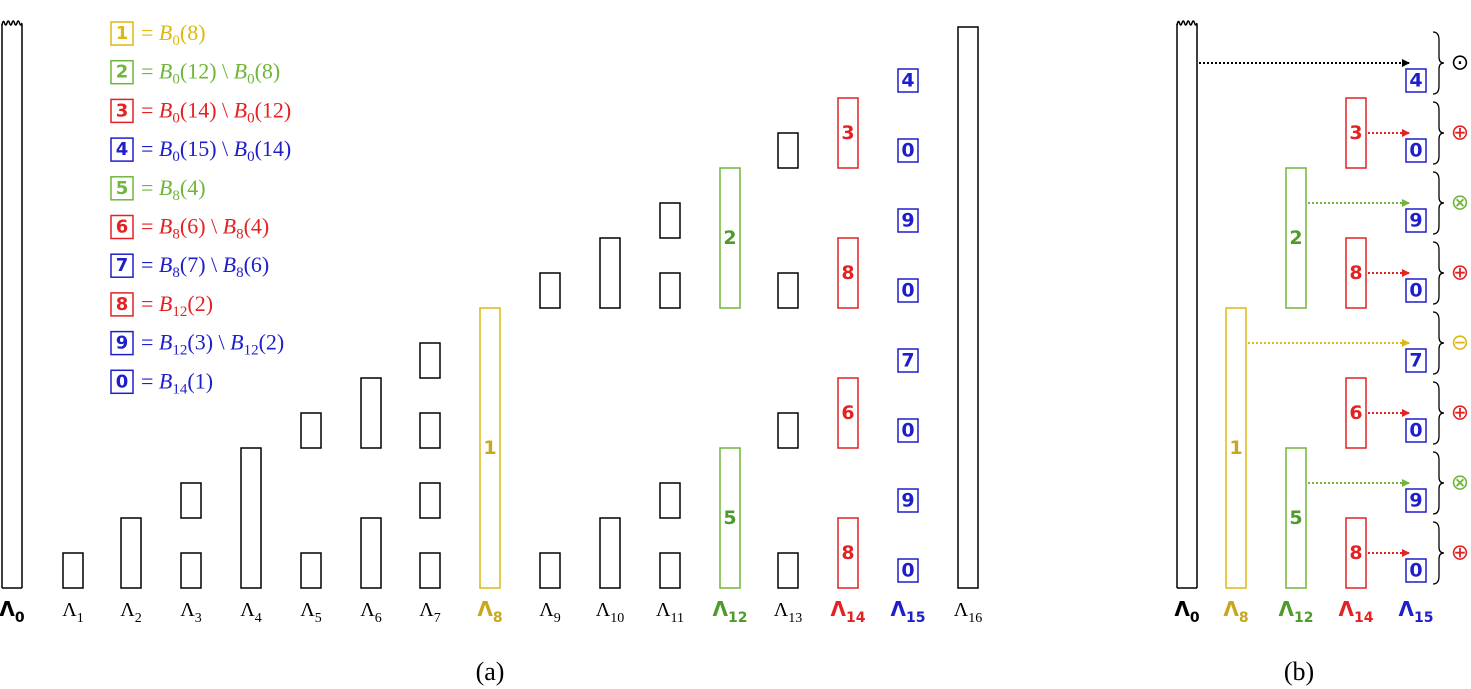 The height and width of the screenshot is (689, 1471). Describe the element at coordinates (430, 612) in the screenshot. I see `level-label-7: Λ7` at that location.